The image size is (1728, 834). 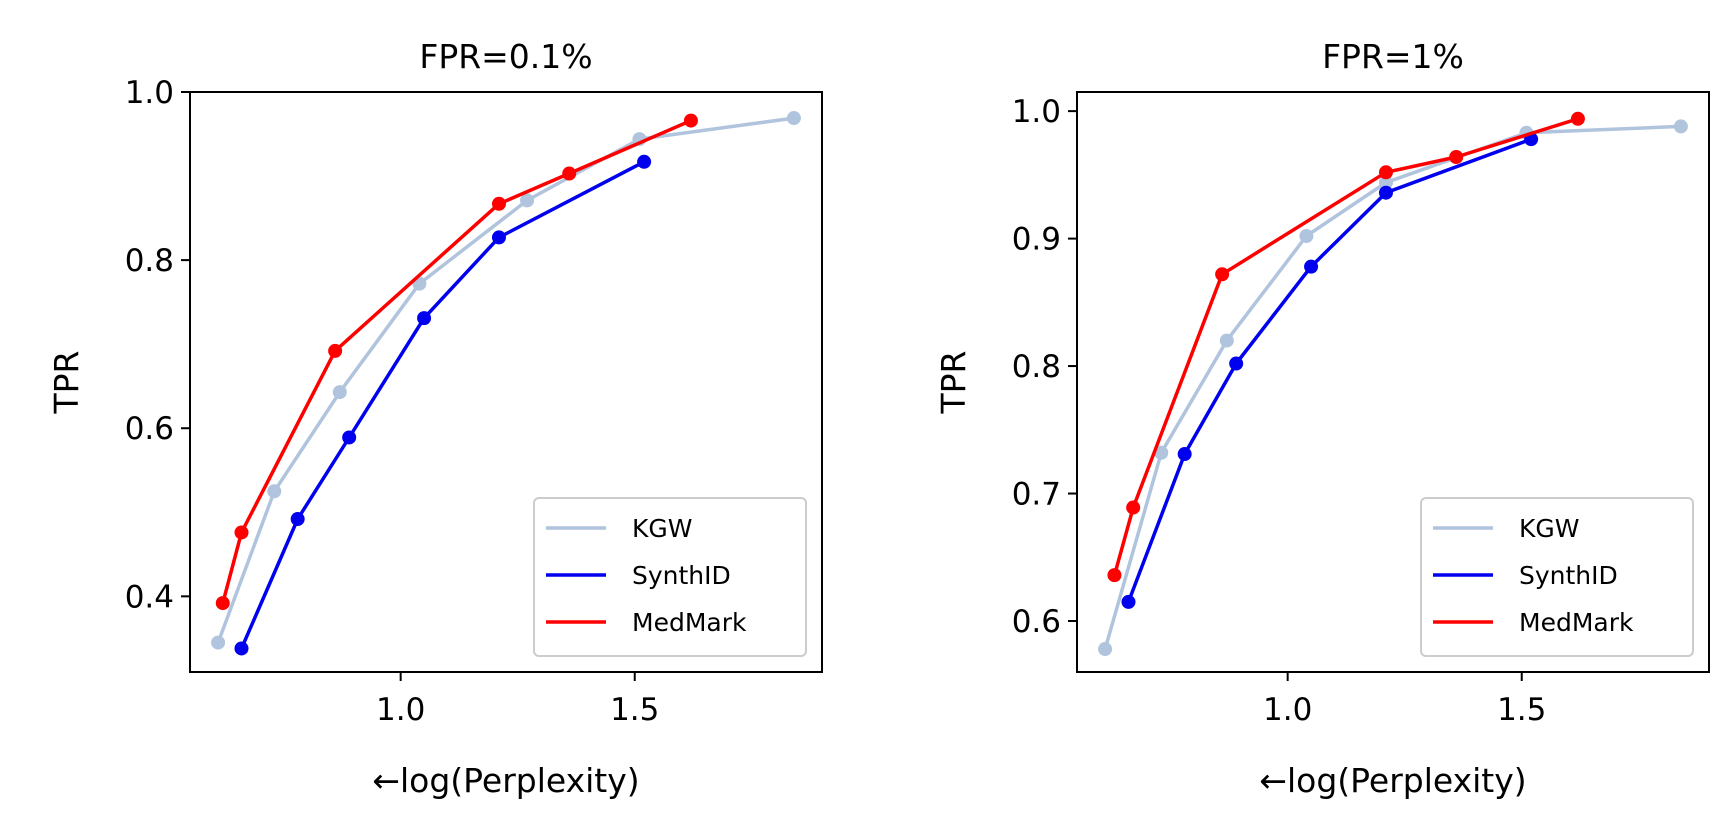 I want to click on series-line-medmark, so click(x=1345, y=346).